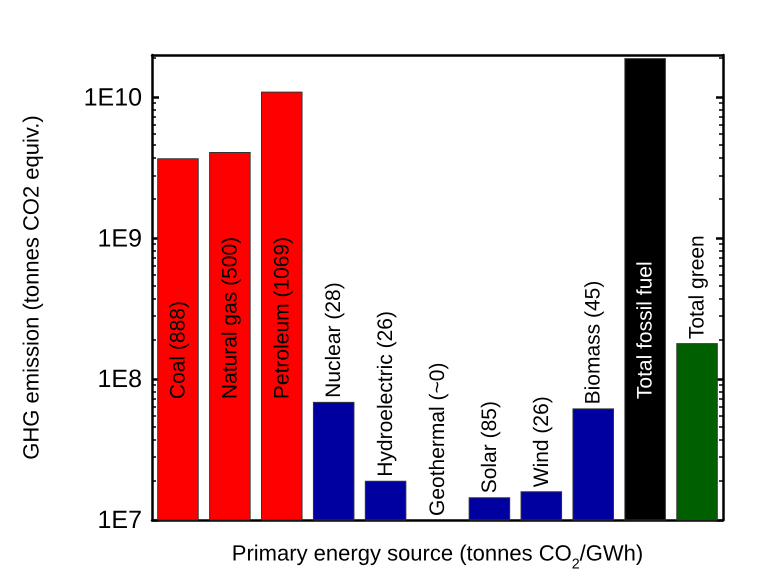  I want to click on x-tick-label: Solar (85), so click(489, 447).